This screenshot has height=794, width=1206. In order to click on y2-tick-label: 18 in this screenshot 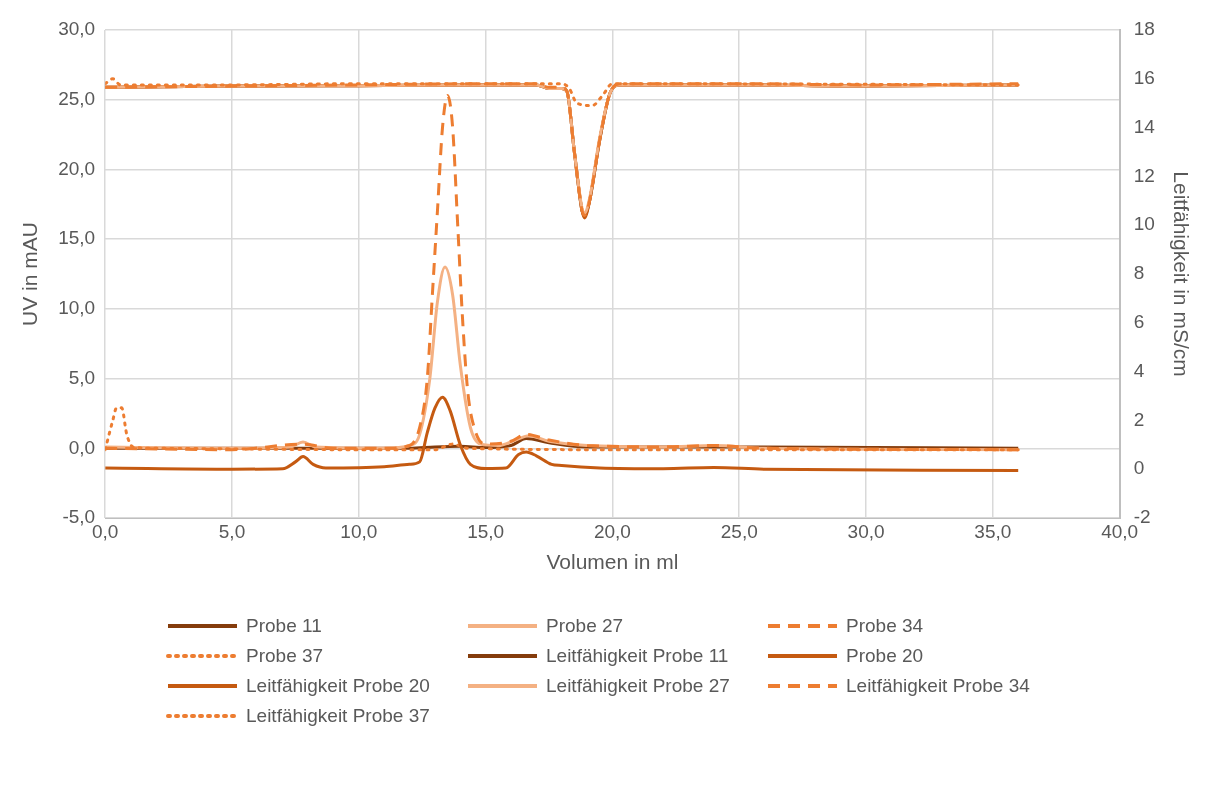, I will do `click(1144, 29)`.